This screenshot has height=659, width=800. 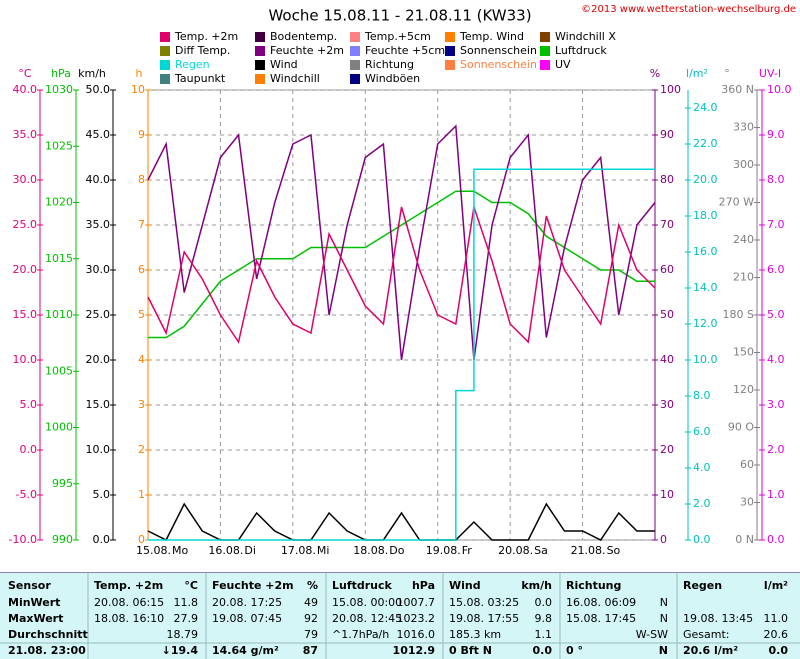 I want to click on x-date-label: 15.08., so click(x=153, y=550).